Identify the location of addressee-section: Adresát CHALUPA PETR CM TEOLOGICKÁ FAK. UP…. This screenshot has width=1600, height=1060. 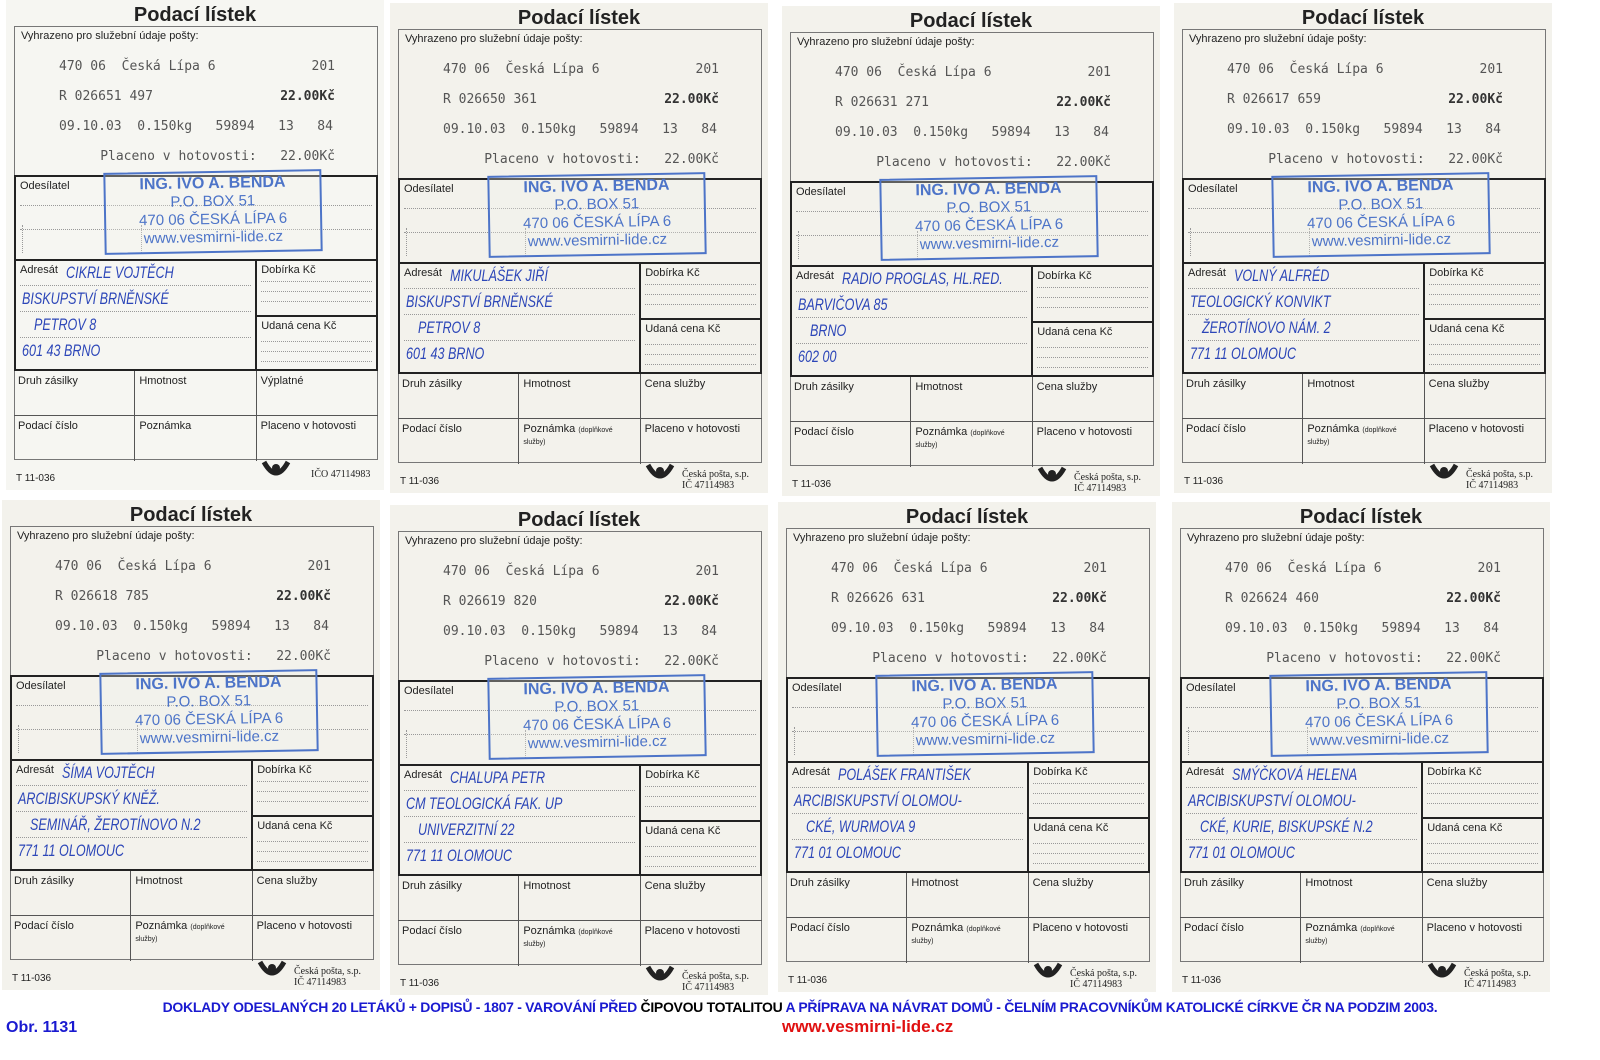
(580, 821).